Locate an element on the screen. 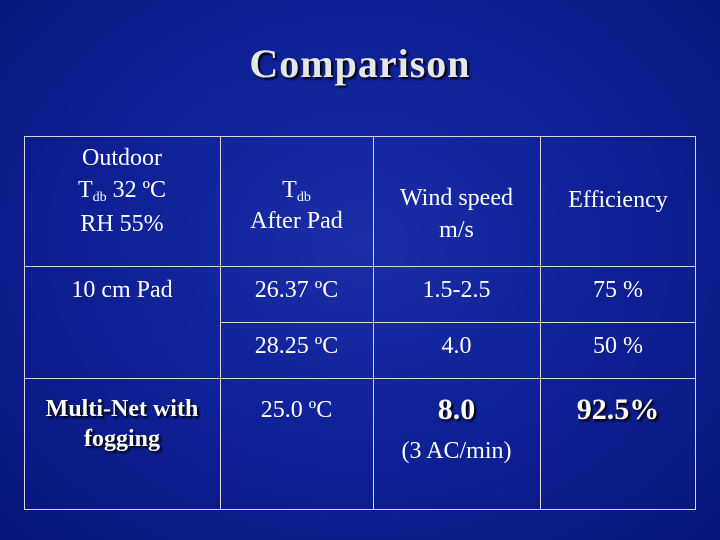 The image size is (720, 540). header-after-pad: After Pad is located at coordinates (296, 220).